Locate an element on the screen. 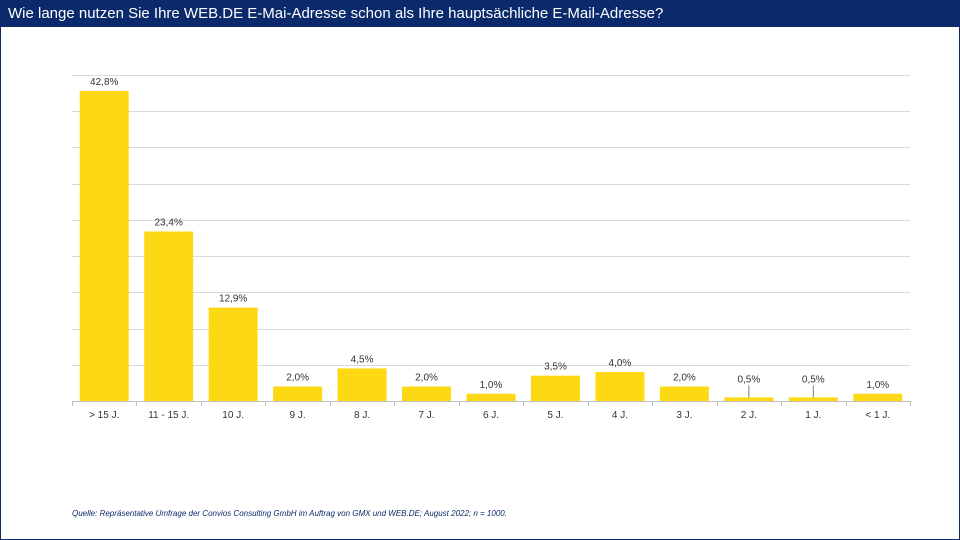 The image size is (960, 540). x-tick-label: 3 J. is located at coordinates (684, 415).